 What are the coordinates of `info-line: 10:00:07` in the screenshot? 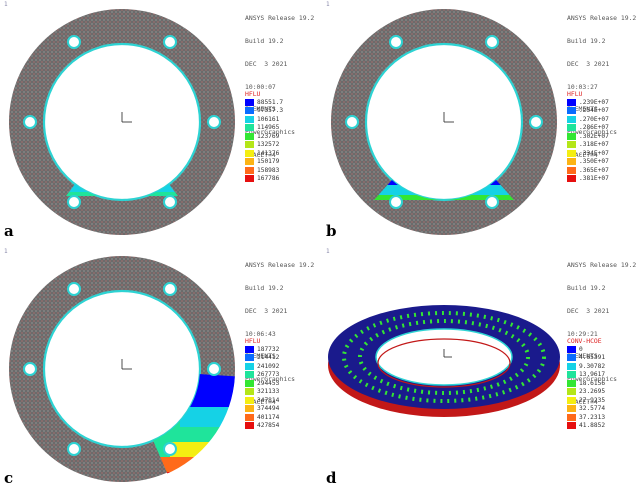 It's located at (260, 86).